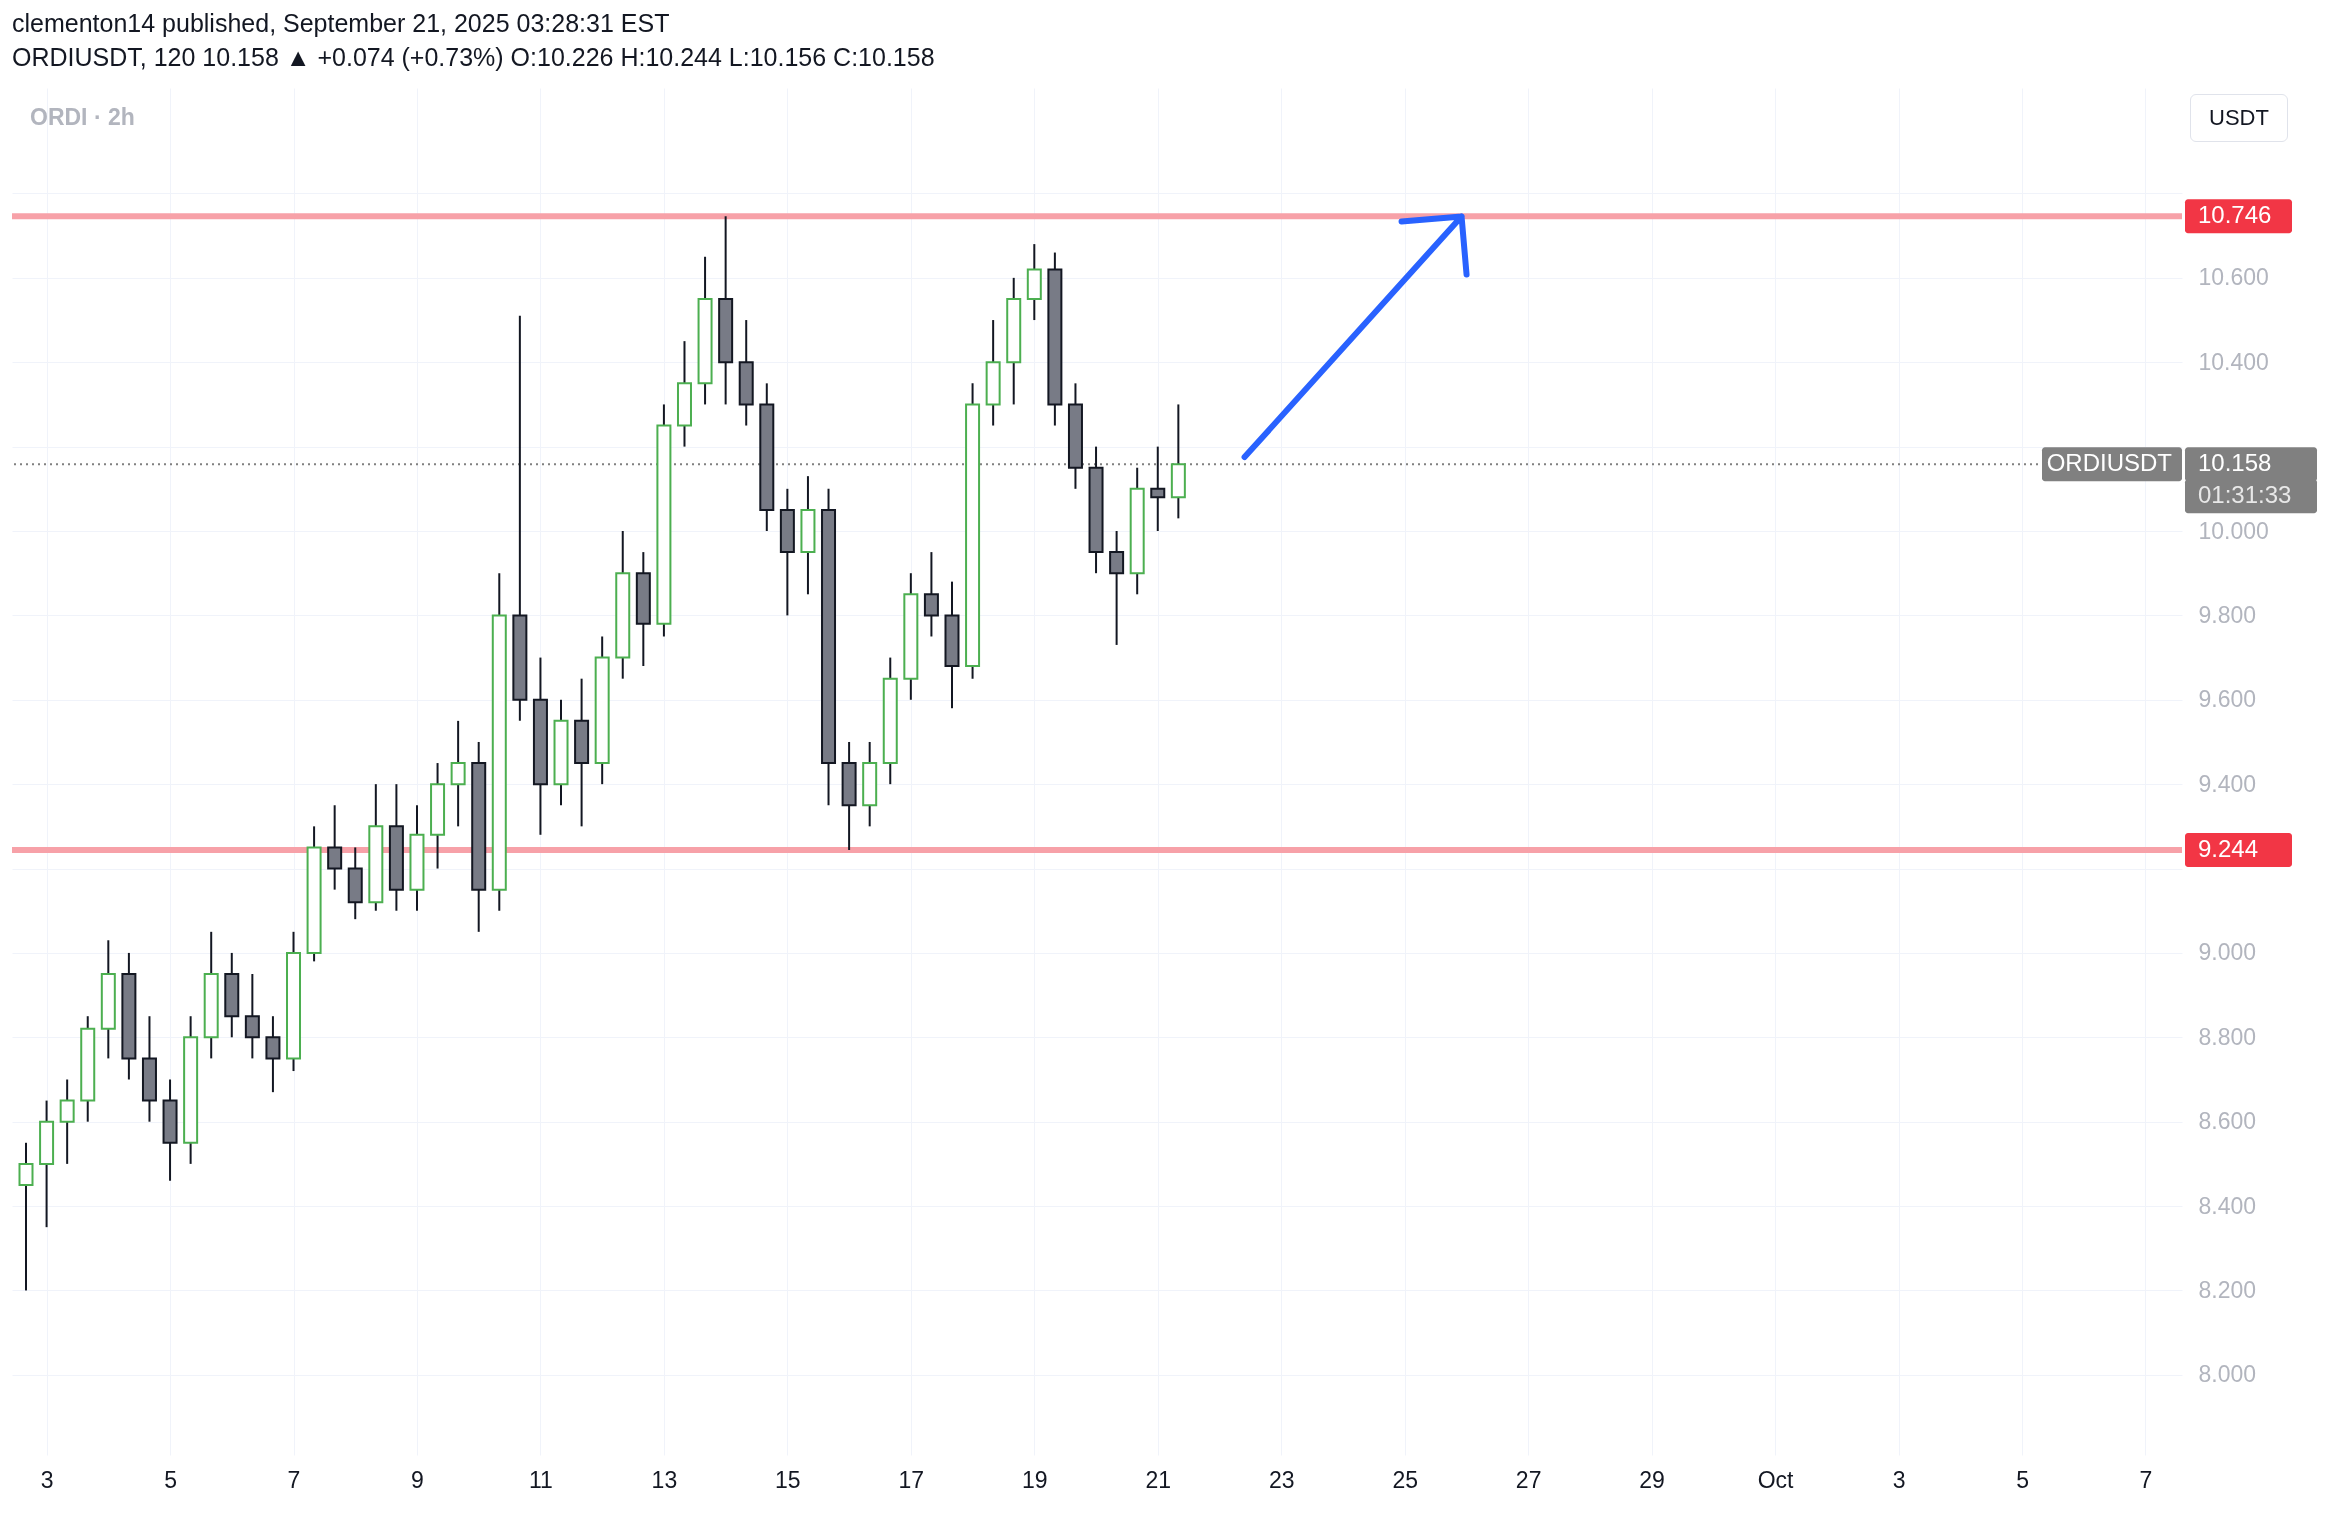  What do you see at coordinates (2227, 1289) in the screenshot?
I see `y-tick-label: 8.200` at bounding box center [2227, 1289].